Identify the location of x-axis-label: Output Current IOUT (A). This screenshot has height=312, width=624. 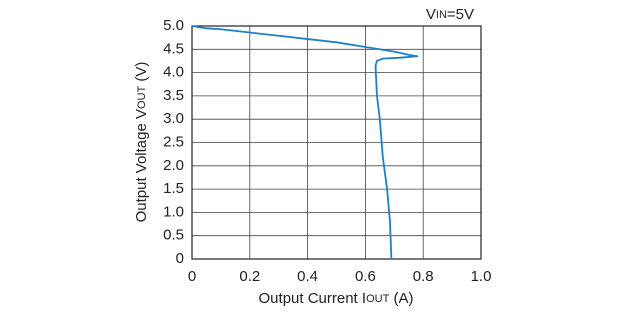
(336, 298).